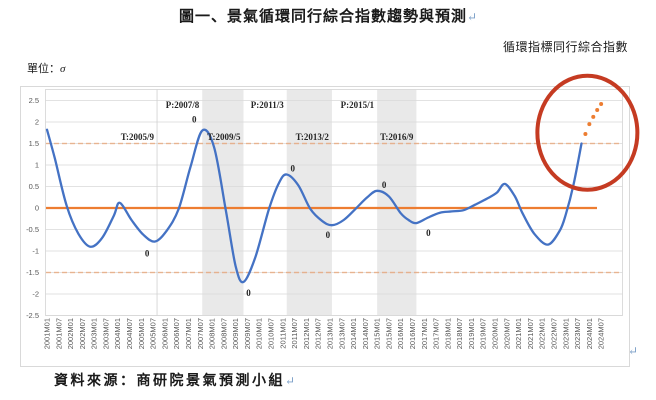  Describe the element at coordinates (365, 333) in the screenshot. I see `x-axis-tick-label: 2014M07` at that location.